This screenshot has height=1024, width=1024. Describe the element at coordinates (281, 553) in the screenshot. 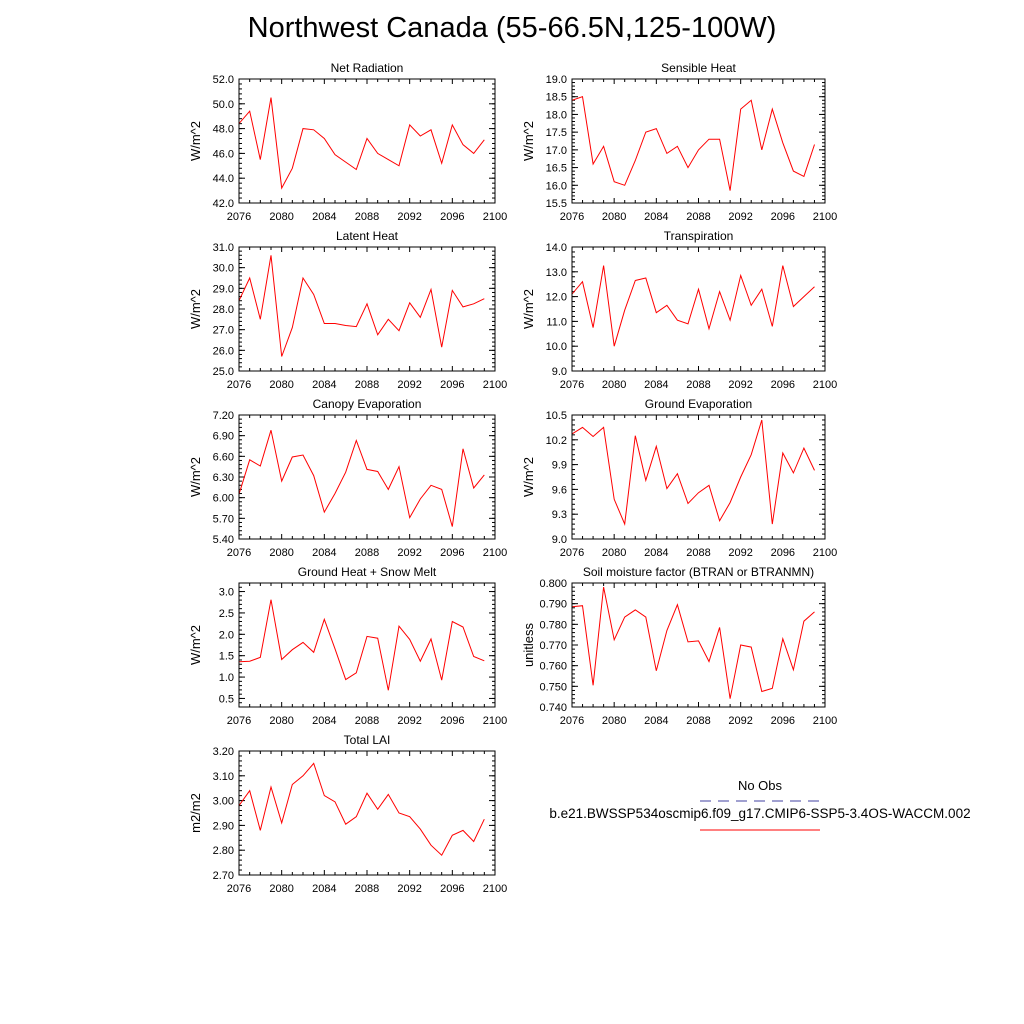

I see `canopy-evaporation-xtick-label: 2080` at that location.